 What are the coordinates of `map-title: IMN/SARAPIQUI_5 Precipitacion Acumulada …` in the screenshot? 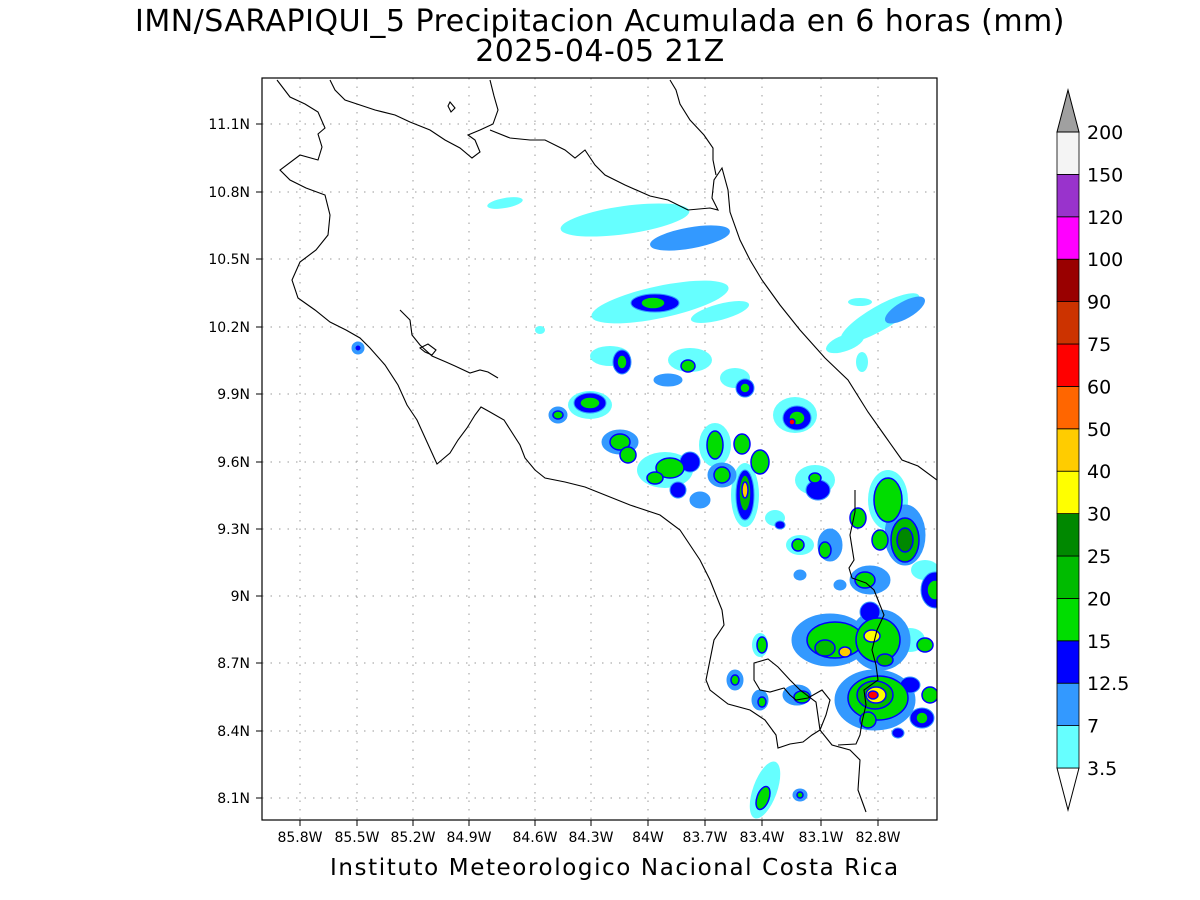 It's located at (600, 21).